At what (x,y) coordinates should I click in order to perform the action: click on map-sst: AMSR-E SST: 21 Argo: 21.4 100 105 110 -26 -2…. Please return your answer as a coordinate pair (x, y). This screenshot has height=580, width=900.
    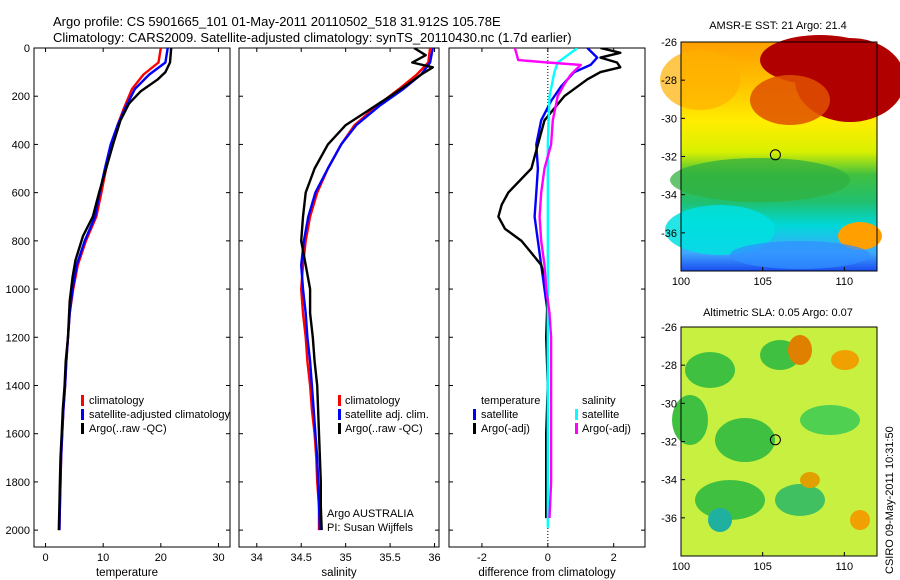
    Looking at the image, I should click on (780, 154).